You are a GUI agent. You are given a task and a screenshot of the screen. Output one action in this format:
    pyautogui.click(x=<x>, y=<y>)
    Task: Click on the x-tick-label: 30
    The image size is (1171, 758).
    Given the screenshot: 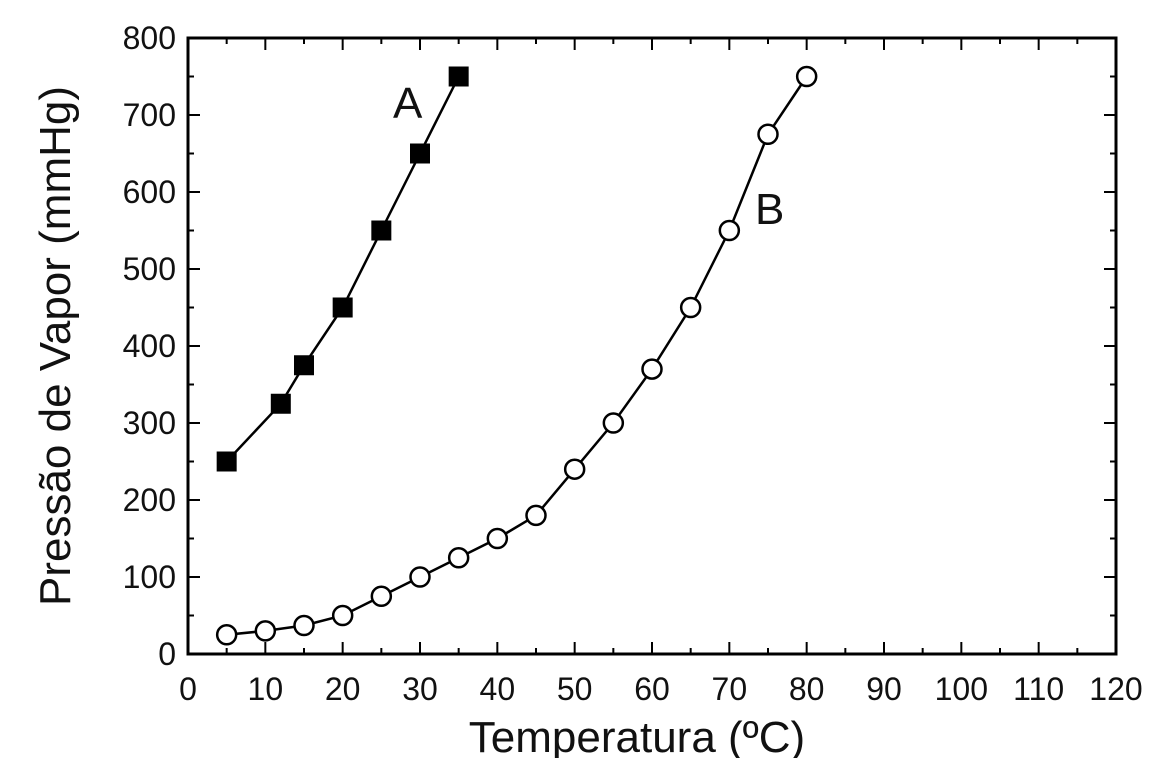 What is the action you would take?
    pyautogui.click(x=420, y=689)
    